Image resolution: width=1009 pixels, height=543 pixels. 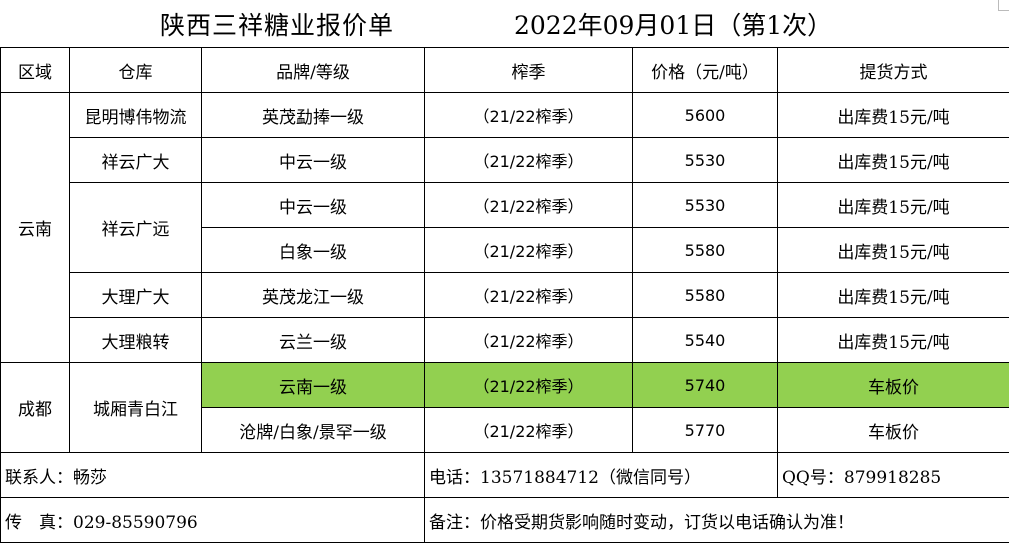 What do you see at coordinates (136, 295) in the screenshot?
I see `warehouse-cell: 大理广大` at bounding box center [136, 295].